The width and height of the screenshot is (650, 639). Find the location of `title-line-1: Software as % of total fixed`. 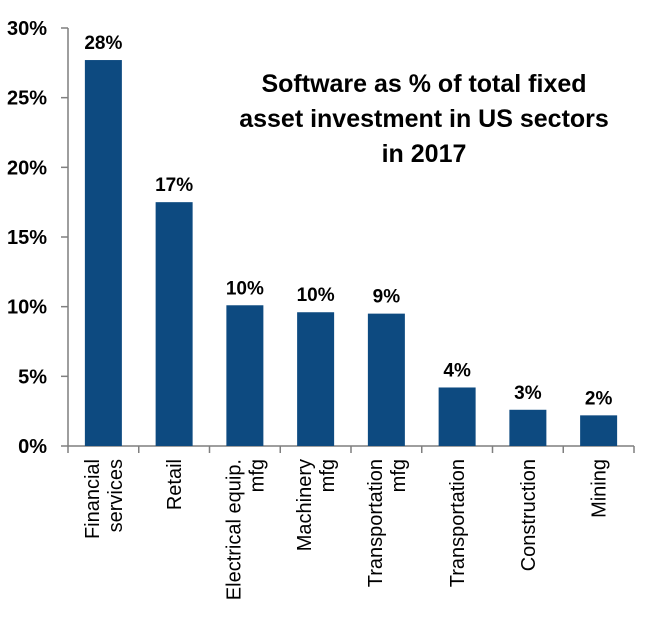

title-line-1: Software as % of total fixed is located at coordinates (423, 84).